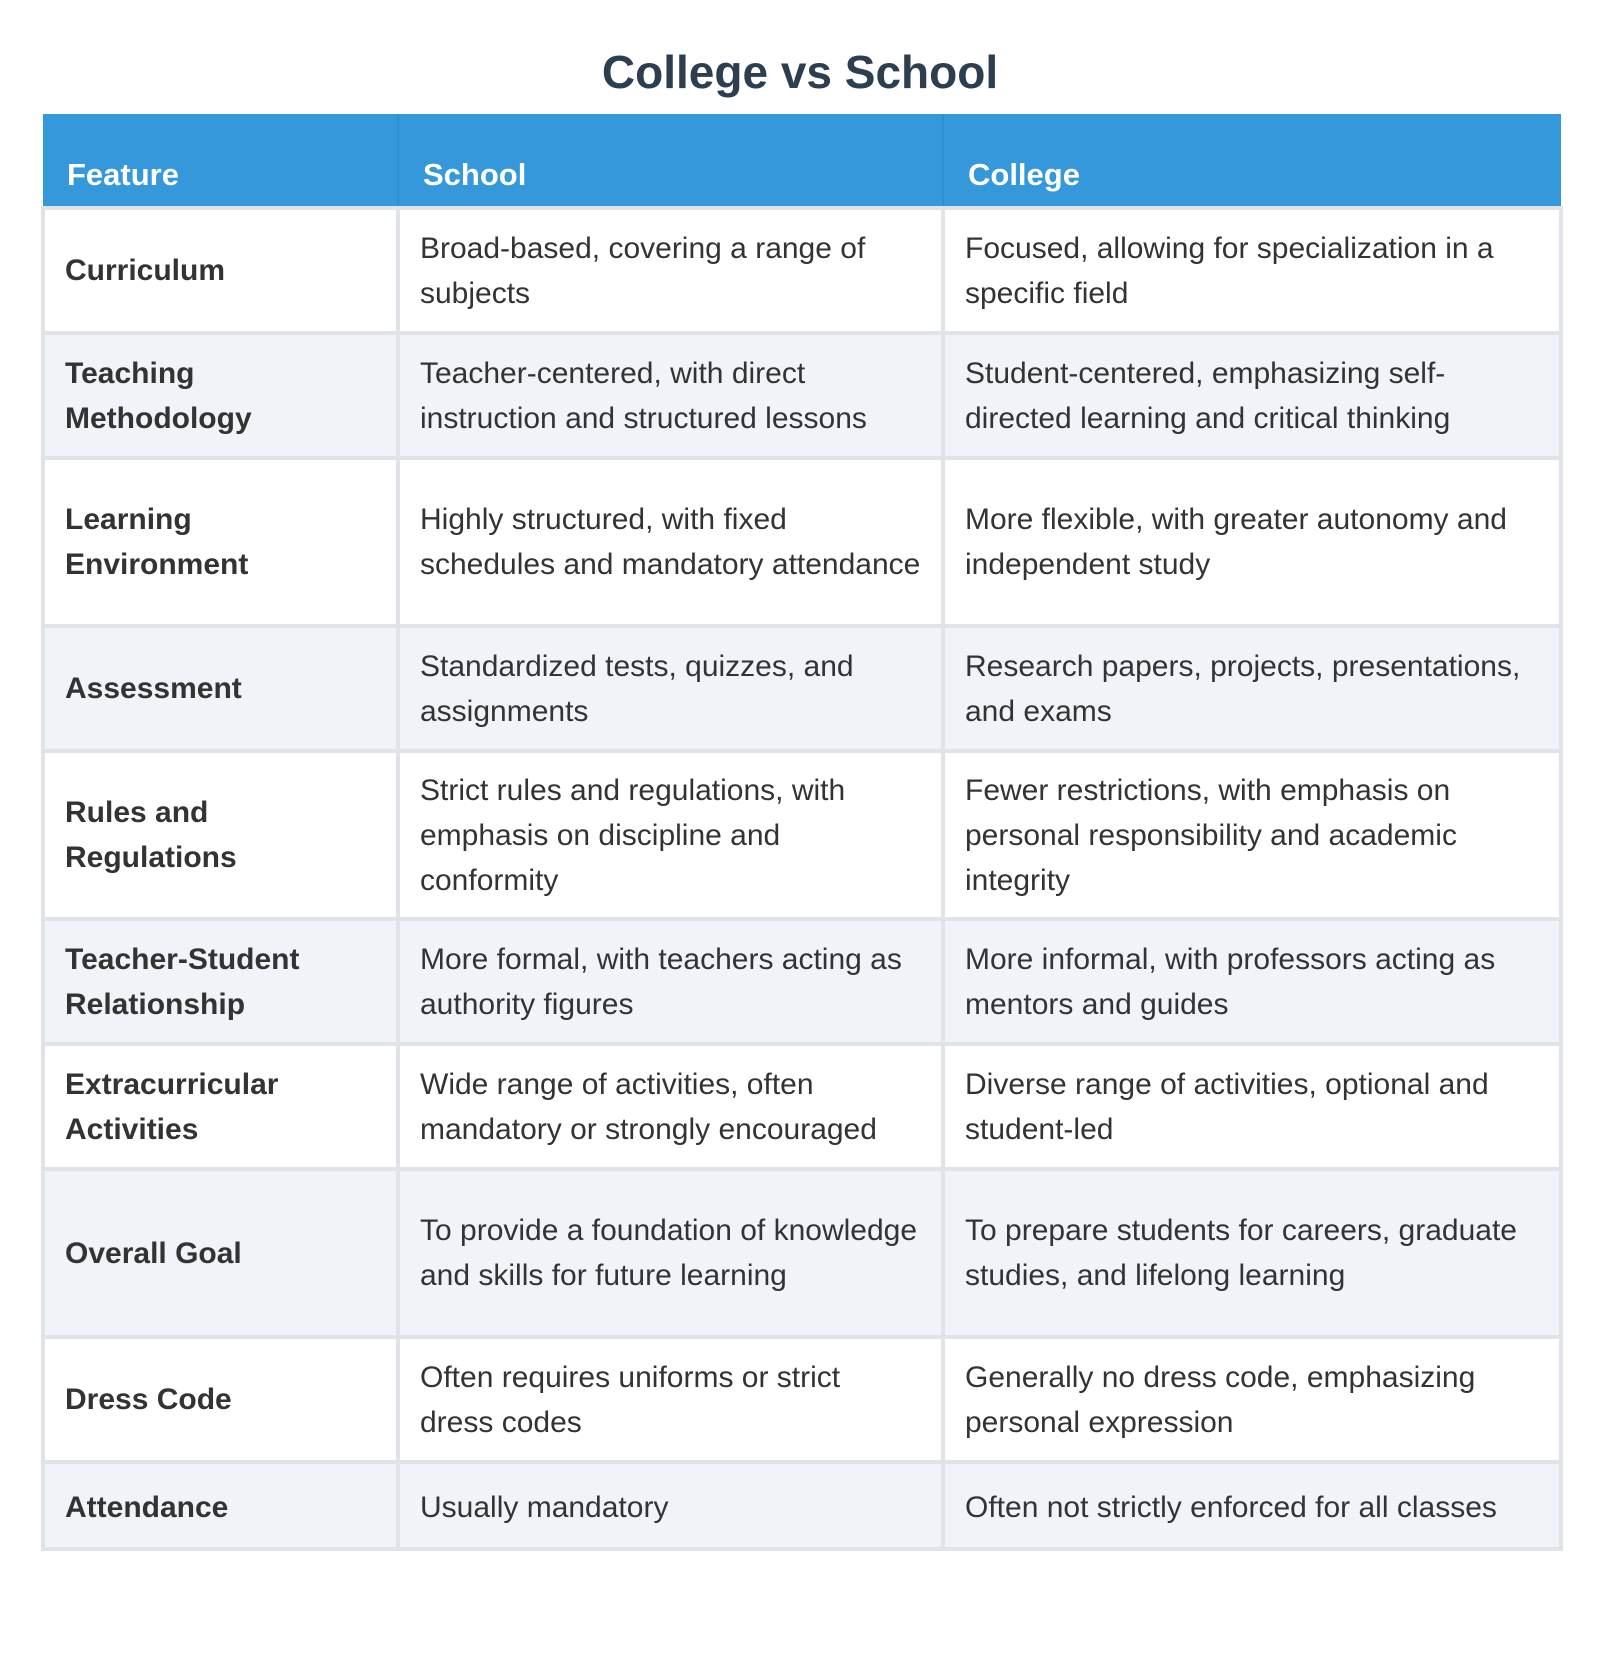 This screenshot has width=1600, height=1656. What do you see at coordinates (221, 162) in the screenshot?
I see `header-feature: Feature` at bounding box center [221, 162].